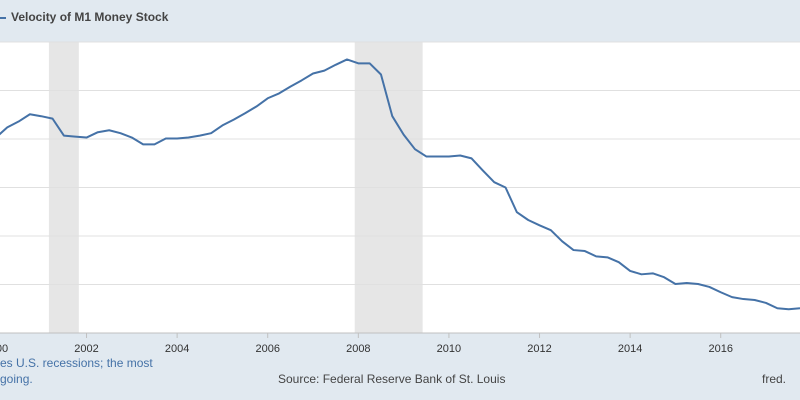 The width and height of the screenshot is (800, 400). I want to click on x-tick-label: 2012, so click(539, 349).